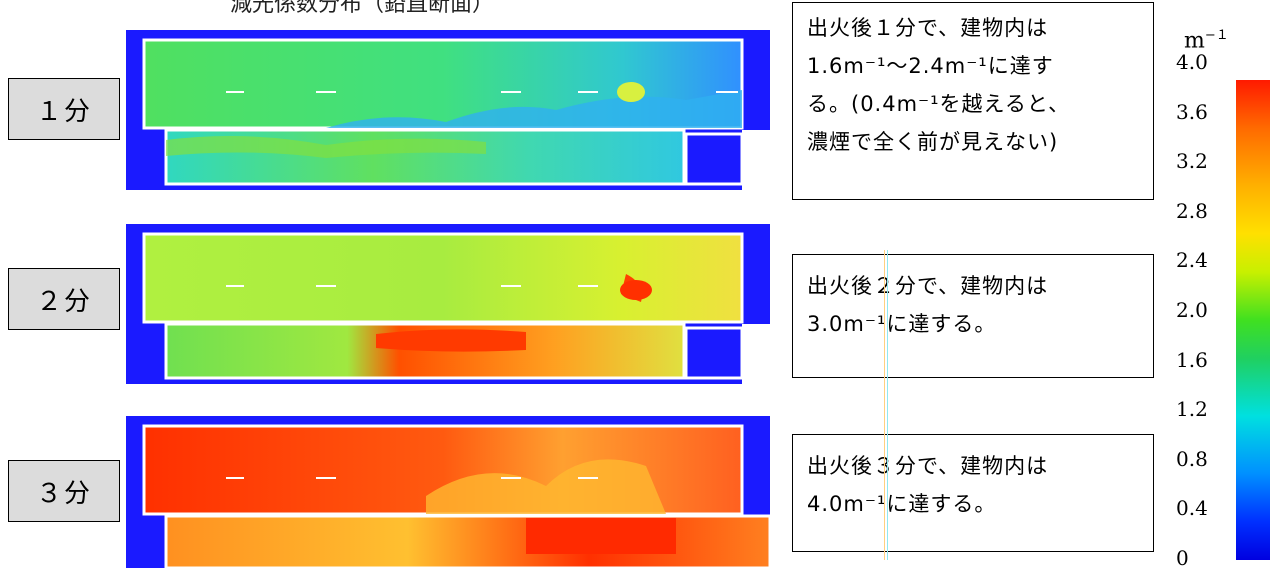 Image resolution: width=1276 pixels, height=572 pixels. What do you see at coordinates (1192, 62) in the screenshot?
I see `colorbar-tick-0: 4.0` at bounding box center [1192, 62].